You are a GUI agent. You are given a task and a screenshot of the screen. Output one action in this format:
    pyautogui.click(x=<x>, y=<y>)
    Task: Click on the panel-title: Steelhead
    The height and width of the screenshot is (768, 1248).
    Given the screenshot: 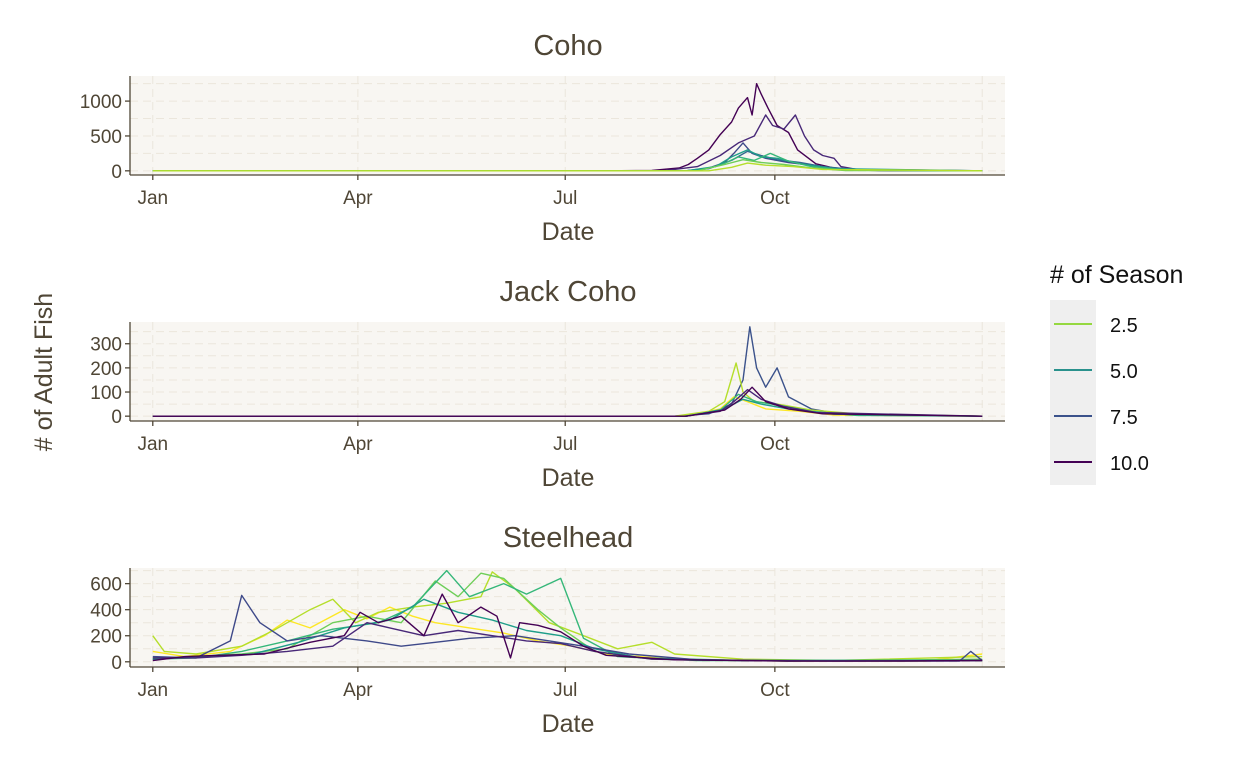 What is the action you would take?
    pyautogui.click(x=568, y=538)
    